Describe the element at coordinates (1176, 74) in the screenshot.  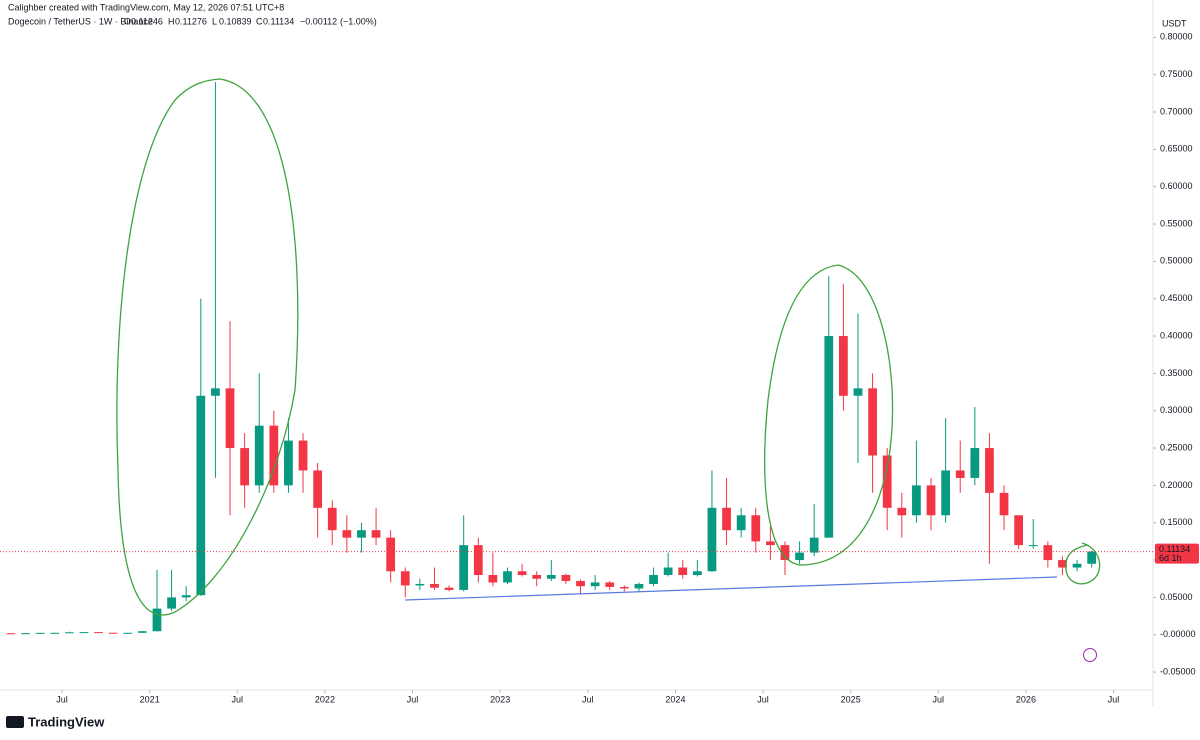
I see `y-tick-label: 0.75000` at that location.